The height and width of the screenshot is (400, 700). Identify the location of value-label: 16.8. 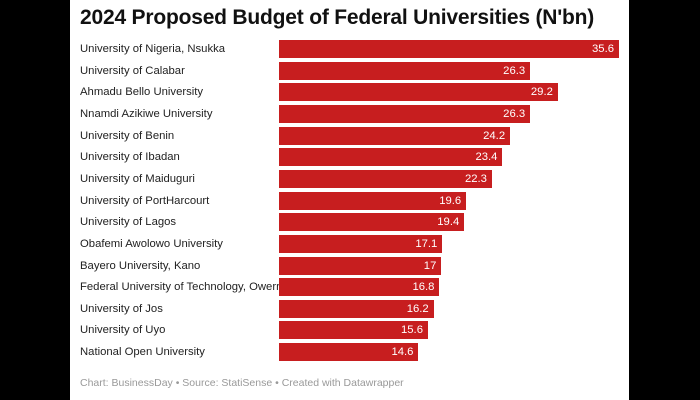
(423, 287).